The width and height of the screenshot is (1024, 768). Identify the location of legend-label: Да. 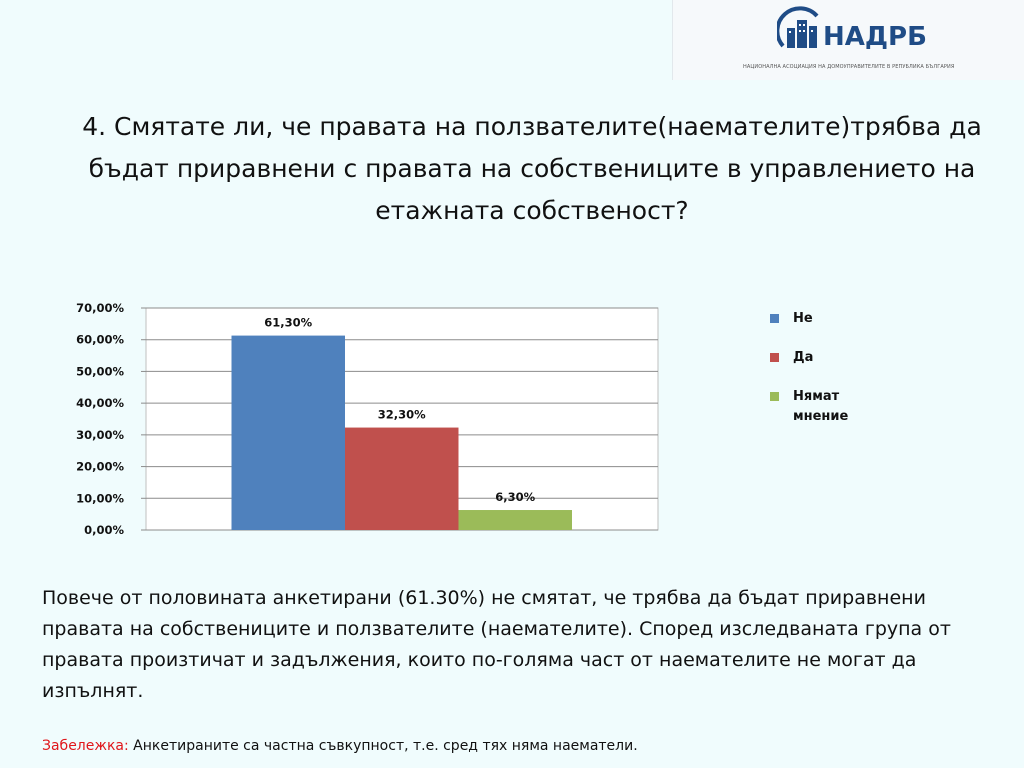
(803, 357).